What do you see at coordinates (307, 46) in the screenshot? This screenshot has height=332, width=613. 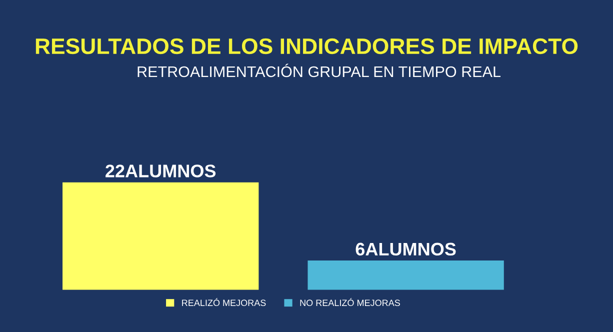 I see `chart-title: RESULTADOS DE LOS INDICADORES DE IMPACTO` at bounding box center [307, 46].